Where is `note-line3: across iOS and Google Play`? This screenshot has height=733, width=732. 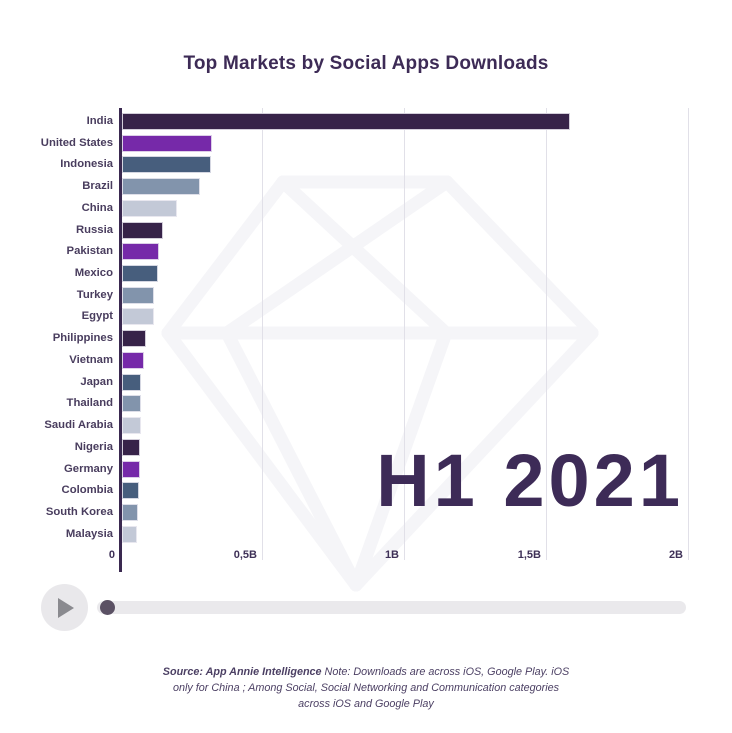 note-line3: across iOS and Google Play is located at coordinates (366, 704).